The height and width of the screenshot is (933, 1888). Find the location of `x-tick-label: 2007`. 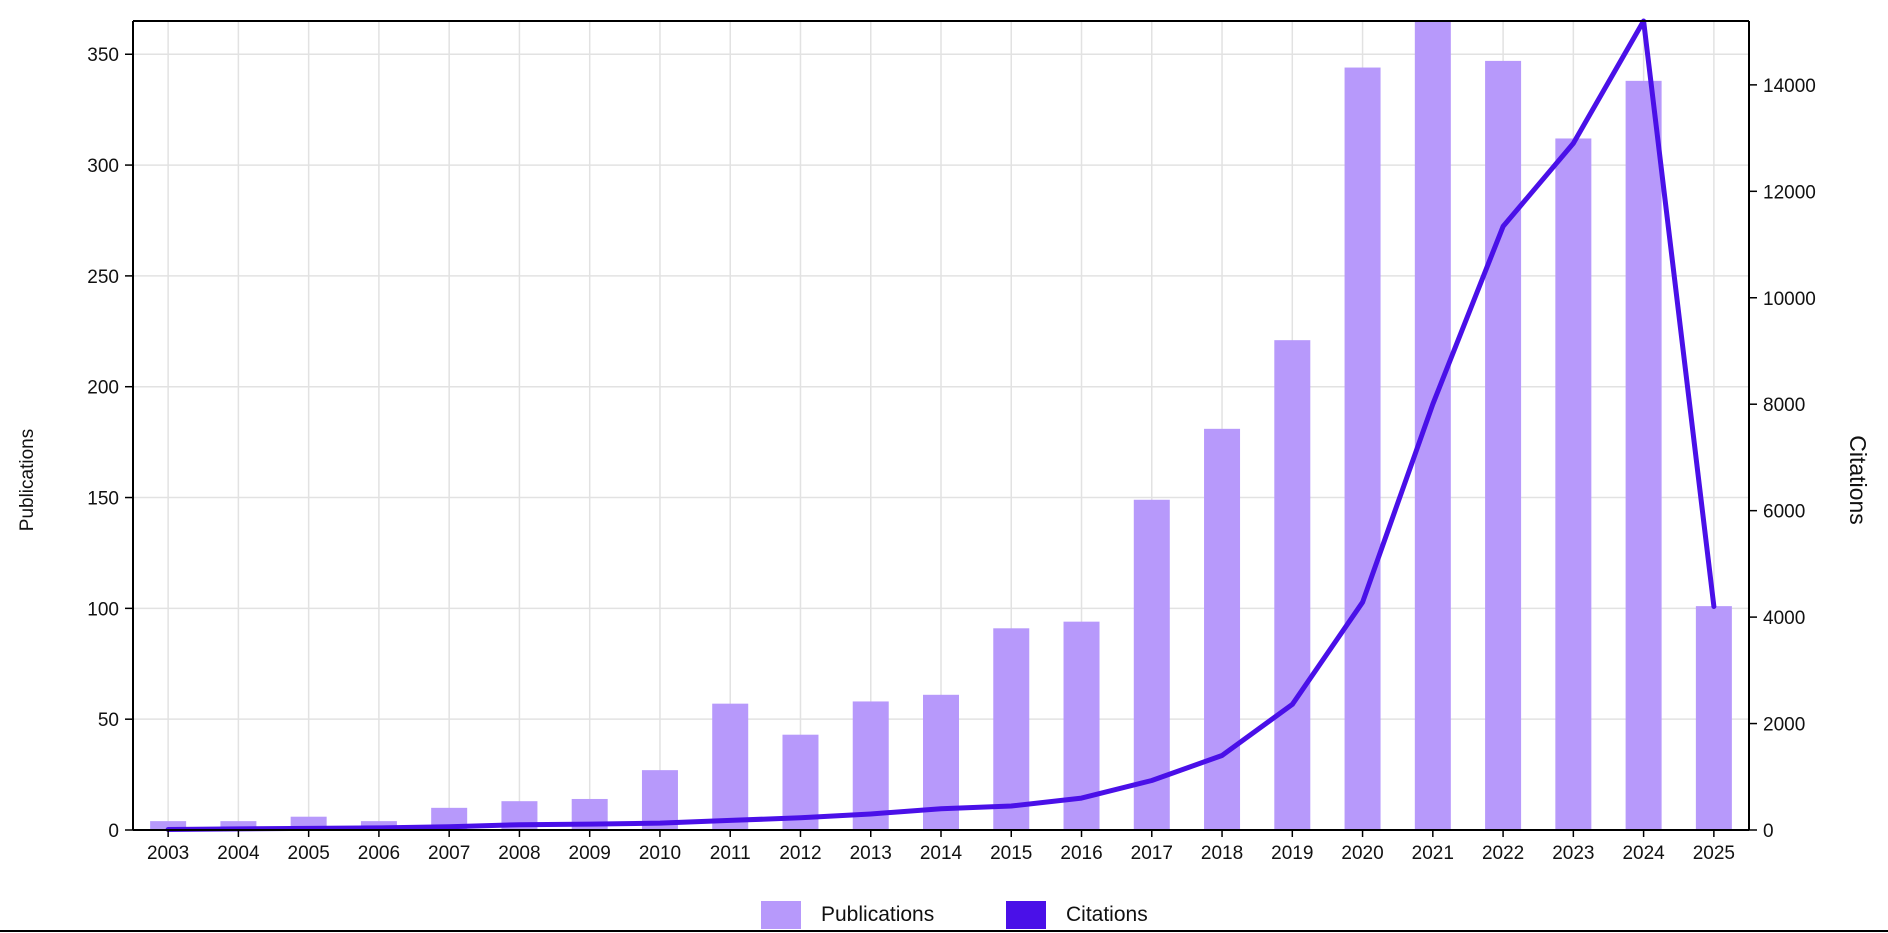

x-tick-label: 2007 is located at coordinates (449, 853).